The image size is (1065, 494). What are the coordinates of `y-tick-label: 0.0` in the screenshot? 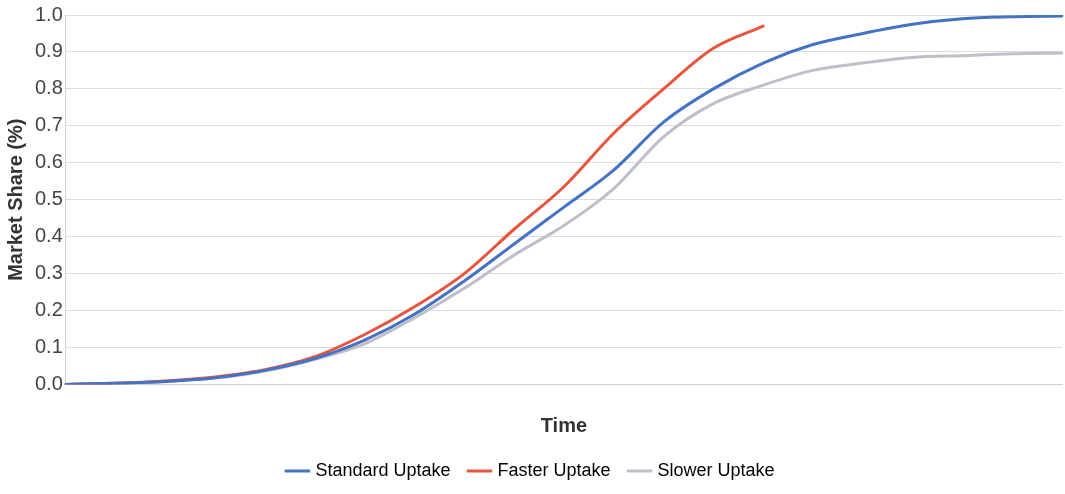 It's located at (48, 382).